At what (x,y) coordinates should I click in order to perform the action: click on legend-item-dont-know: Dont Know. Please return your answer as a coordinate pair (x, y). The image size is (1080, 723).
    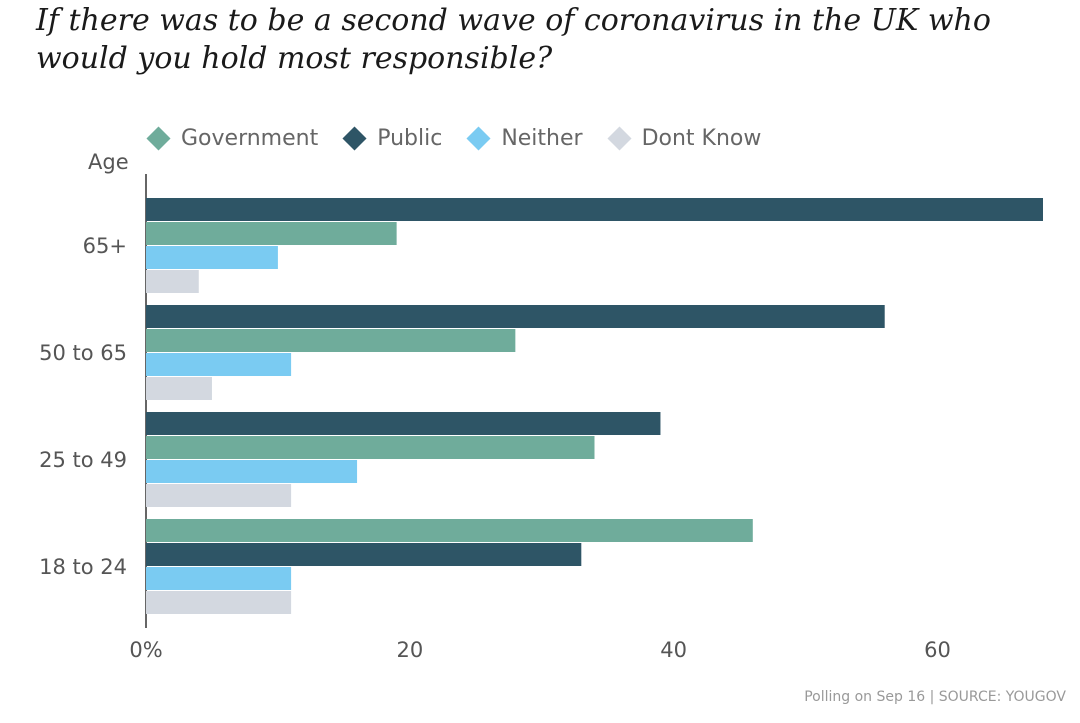
    Looking at the image, I should click on (684, 138).